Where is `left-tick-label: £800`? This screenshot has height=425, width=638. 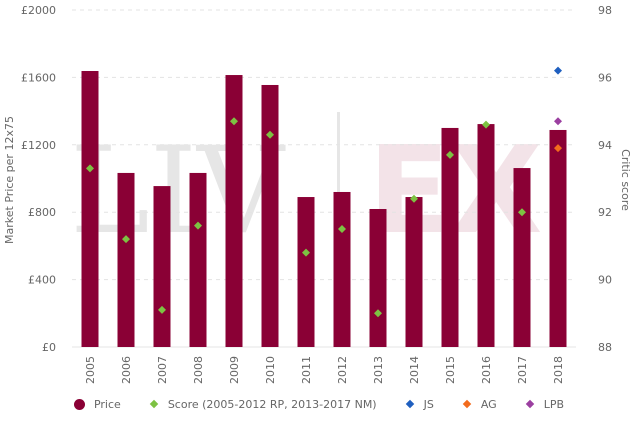
left-tick-label: £800 is located at coordinates (42, 212).